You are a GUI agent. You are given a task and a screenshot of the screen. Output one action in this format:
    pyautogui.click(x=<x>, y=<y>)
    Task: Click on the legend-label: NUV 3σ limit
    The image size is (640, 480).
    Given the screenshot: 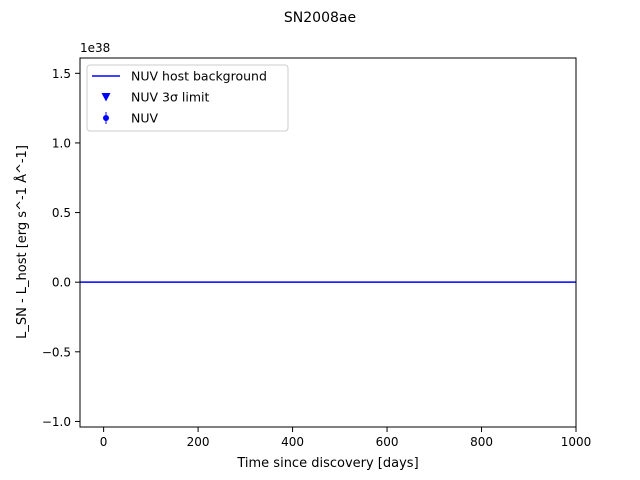 What is the action you would take?
    pyautogui.click(x=170, y=97)
    